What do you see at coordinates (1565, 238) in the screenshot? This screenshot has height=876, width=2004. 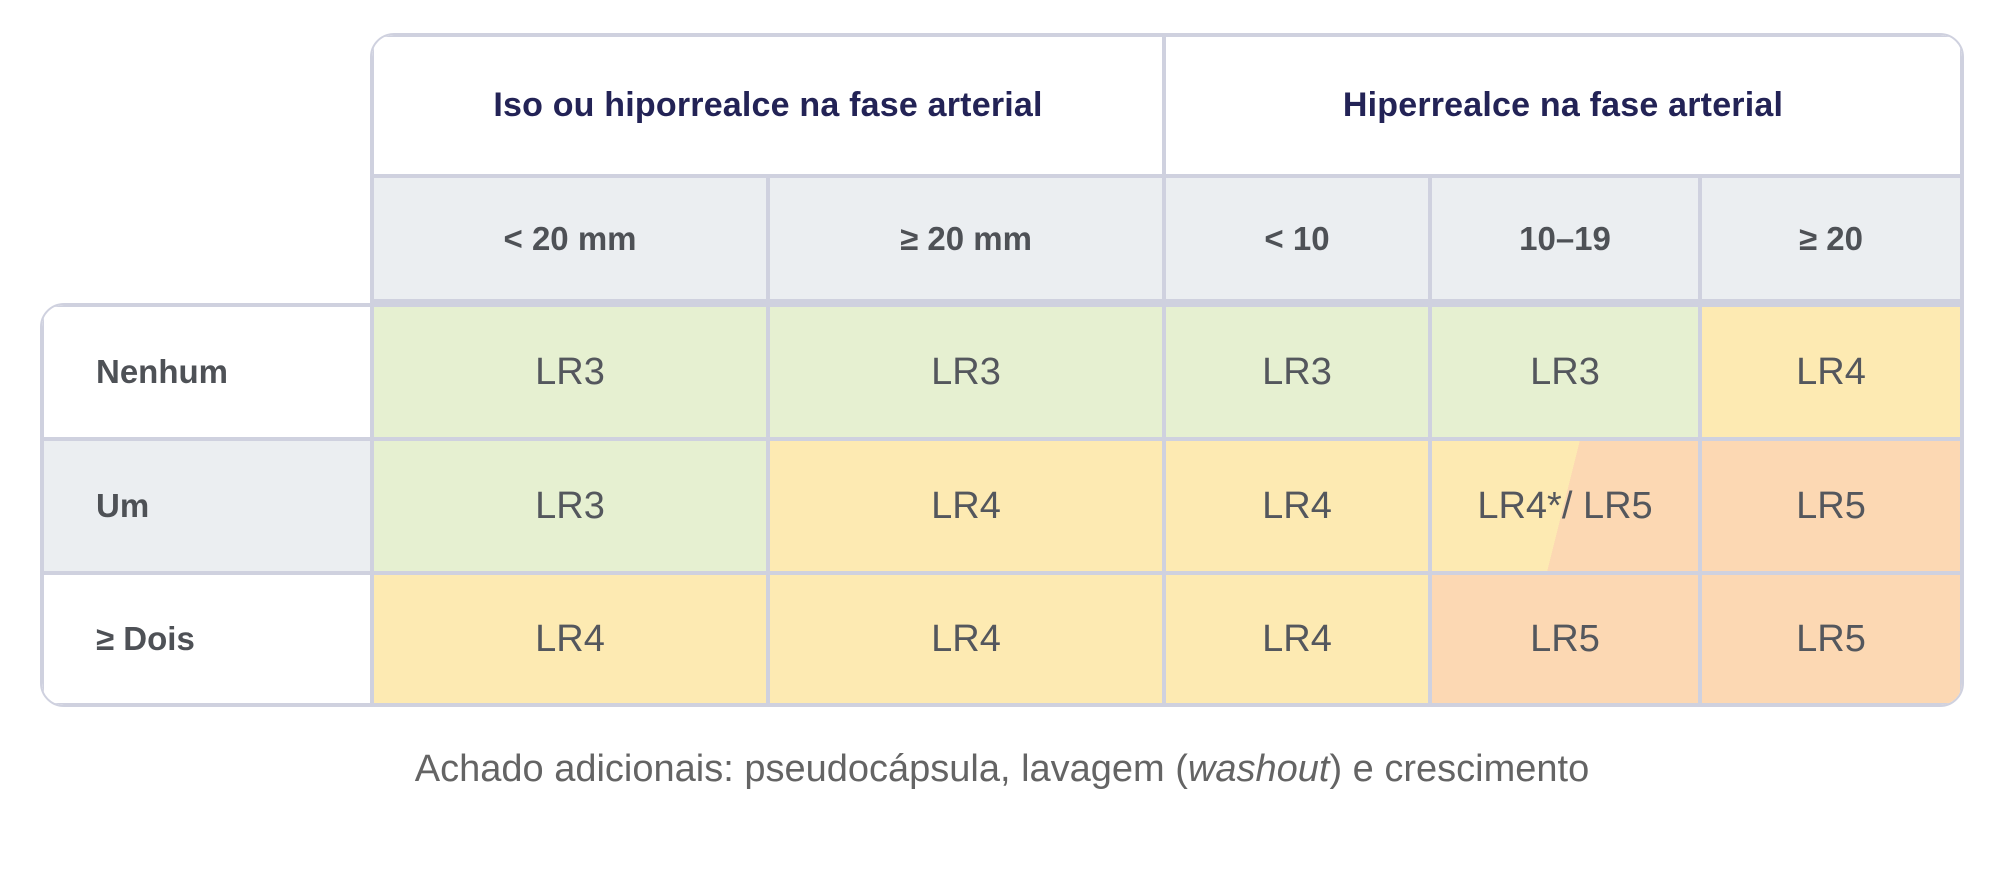 I see `column-header-10-19: 10–19` at bounding box center [1565, 238].